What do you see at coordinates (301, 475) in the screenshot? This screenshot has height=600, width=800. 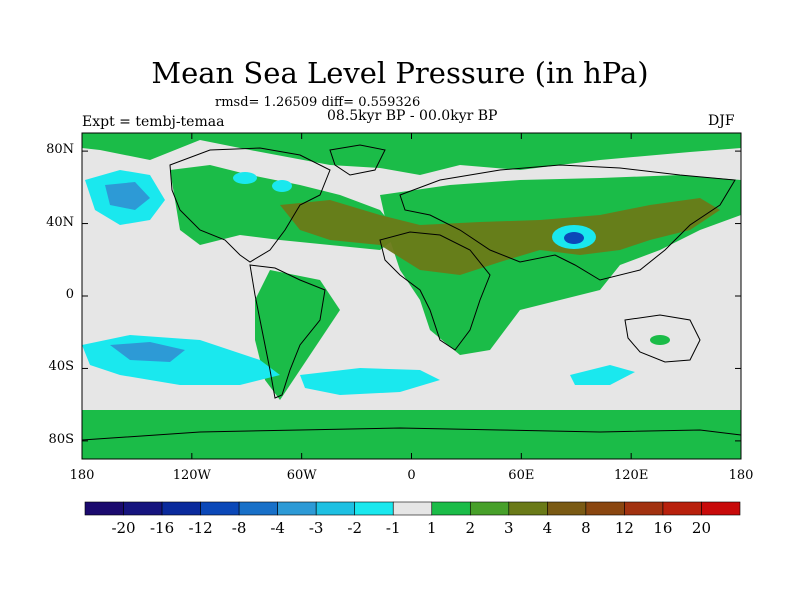 I see `lon-label: 60W` at bounding box center [301, 475].